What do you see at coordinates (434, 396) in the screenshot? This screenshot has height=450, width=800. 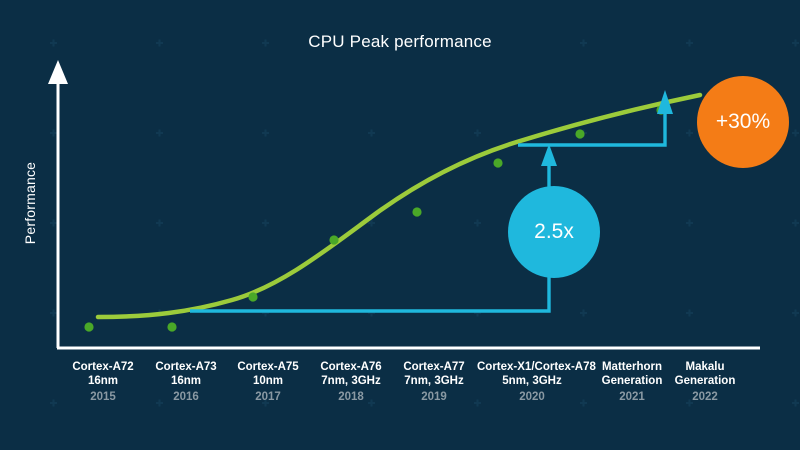 I see `x-axis-tick-year: 2019` at bounding box center [434, 396].